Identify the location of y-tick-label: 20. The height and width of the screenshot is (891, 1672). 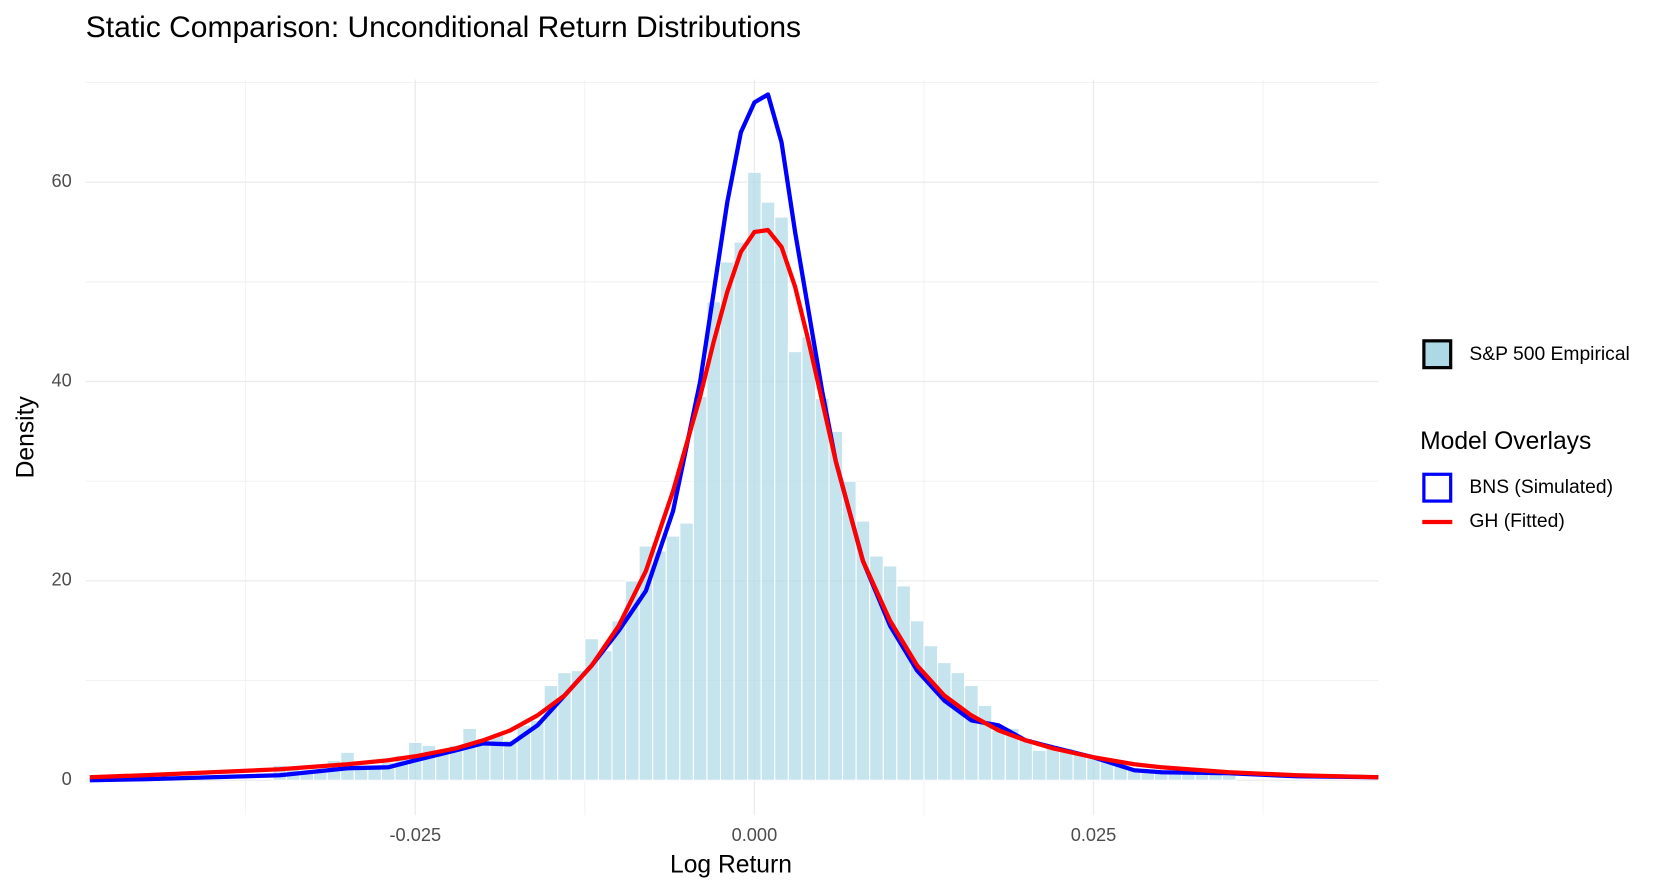
(62, 580).